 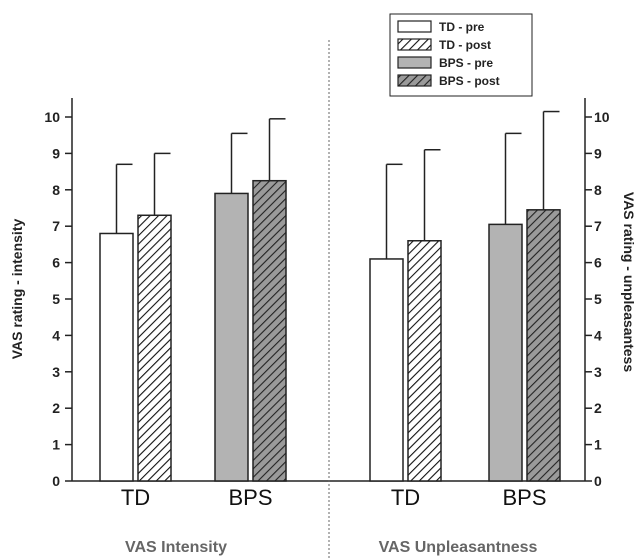 I want to click on right-tick-label: 3, so click(x=598, y=372).